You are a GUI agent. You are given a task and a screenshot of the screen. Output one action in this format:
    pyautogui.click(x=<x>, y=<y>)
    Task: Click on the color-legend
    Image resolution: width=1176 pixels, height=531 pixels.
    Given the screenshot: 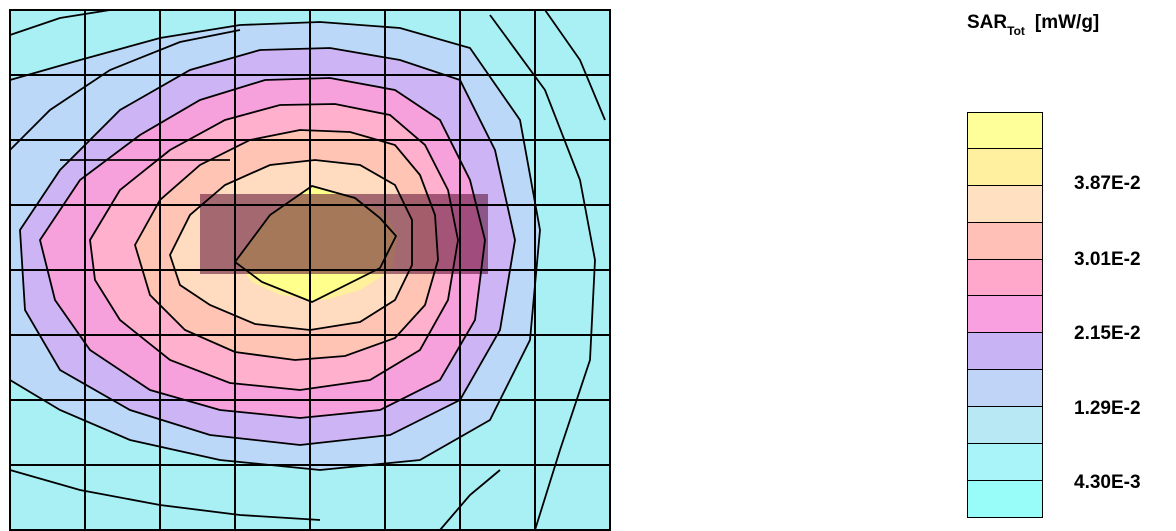 What is the action you would take?
    pyautogui.click(x=1005, y=315)
    